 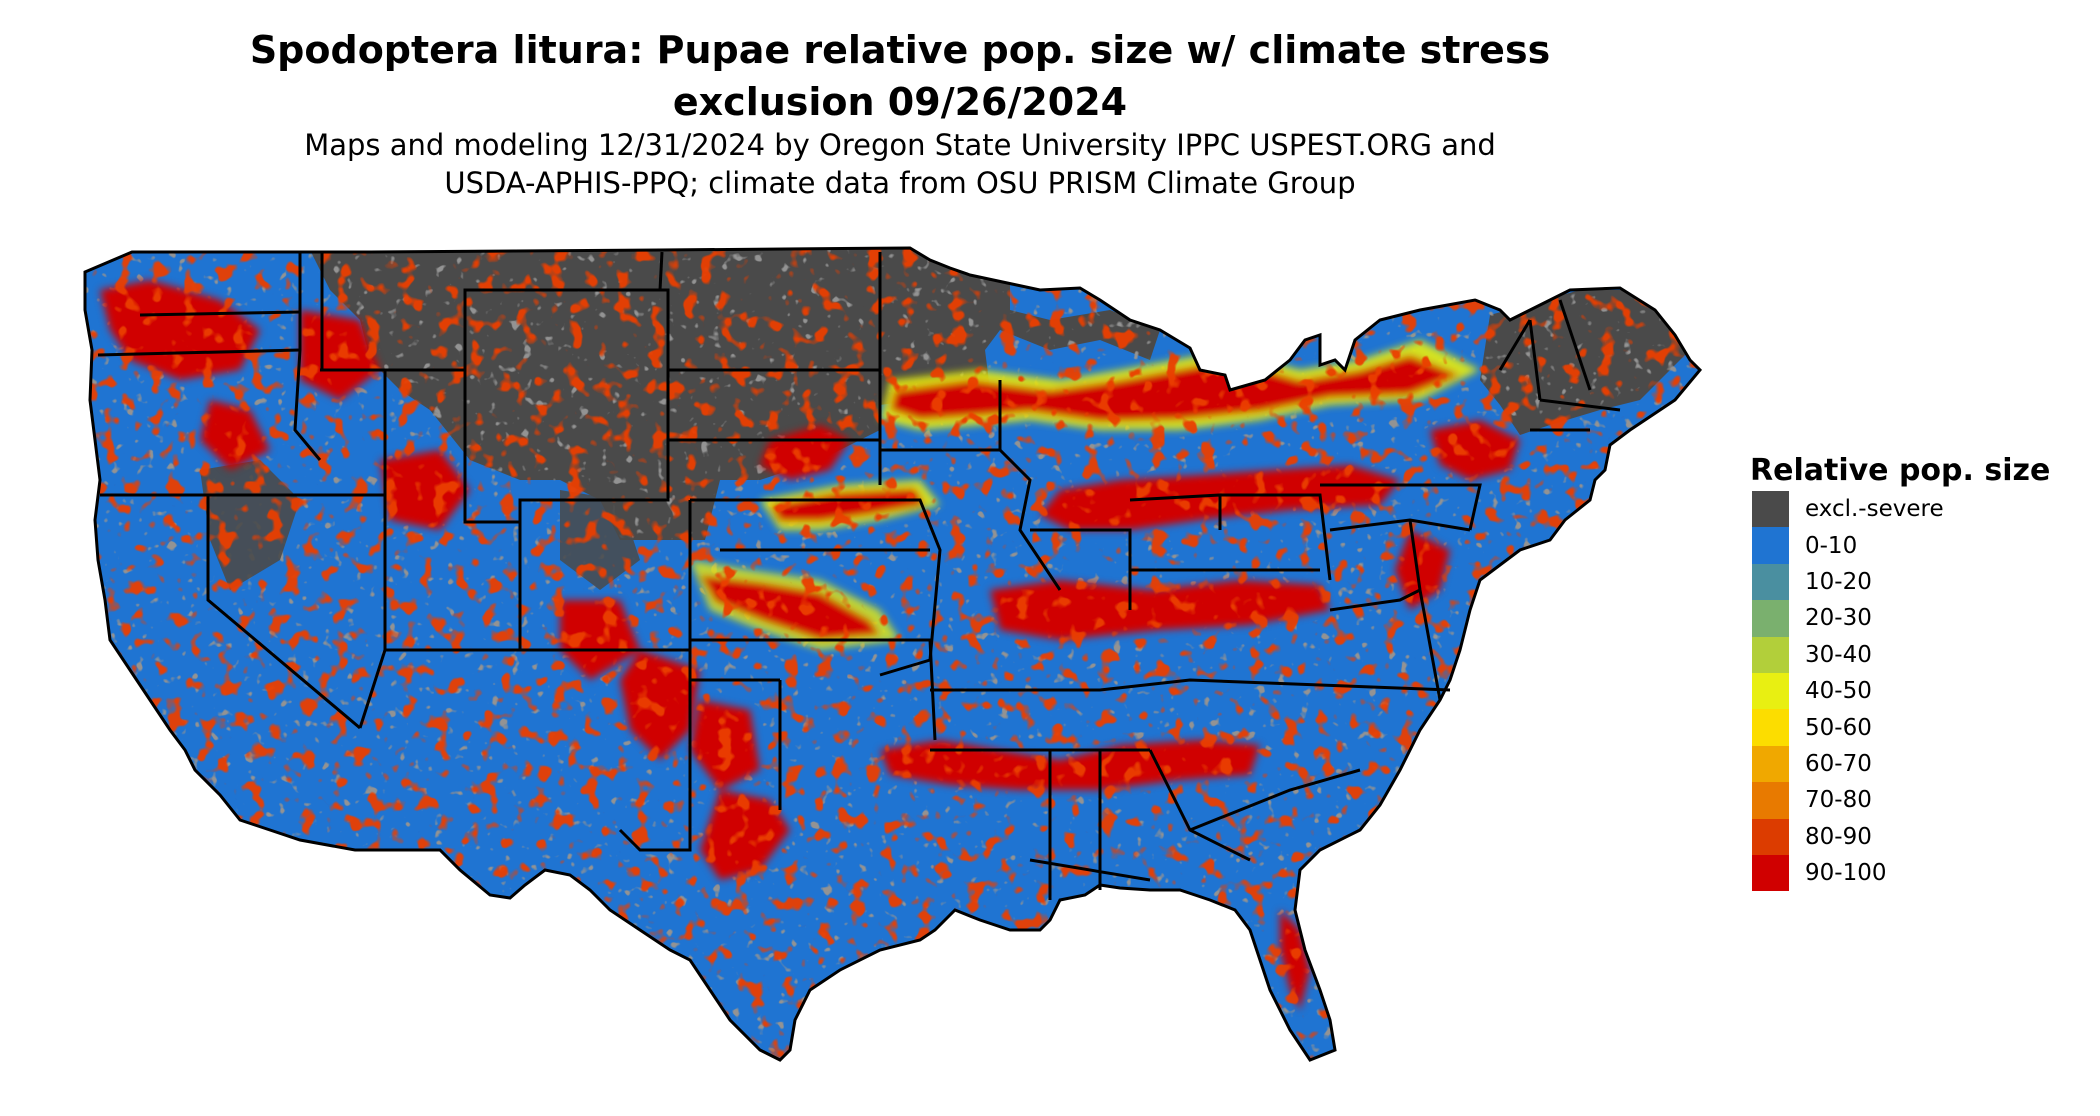 What do you see at coordinates (900, 102) in the screenshot?
I see `title-line-2: exclusion 09/26/2024` at bounding box center [900, 102].